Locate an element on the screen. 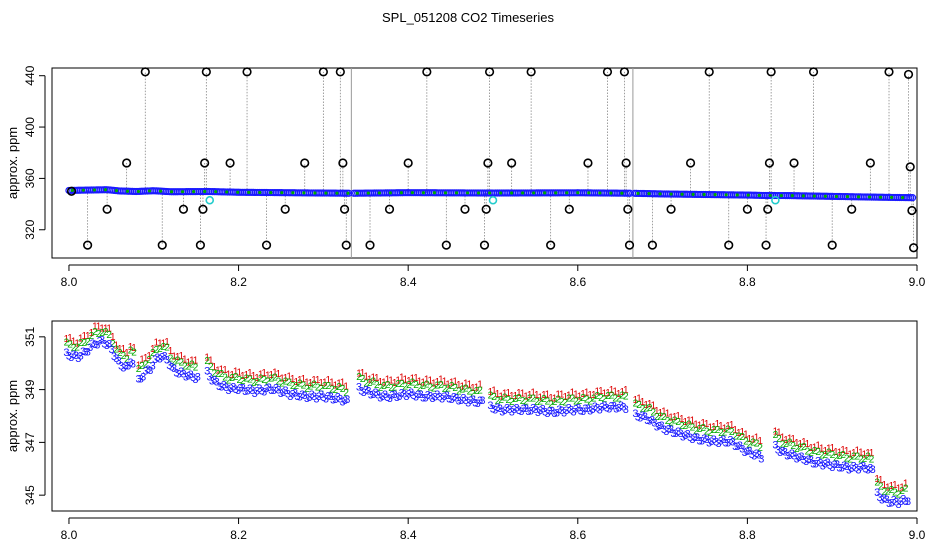  top-flagged-points is located at coordinates (492, 200).